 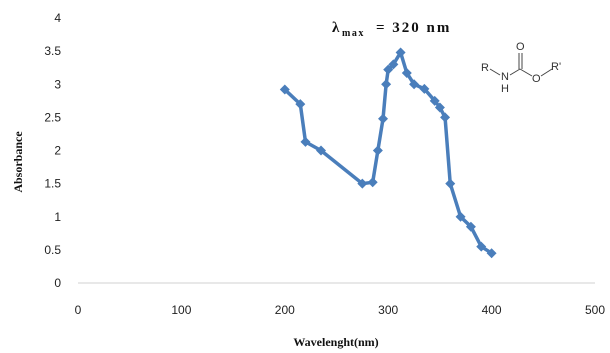 I want to click on y-tick-label: 4, so click(x=57, y=18).